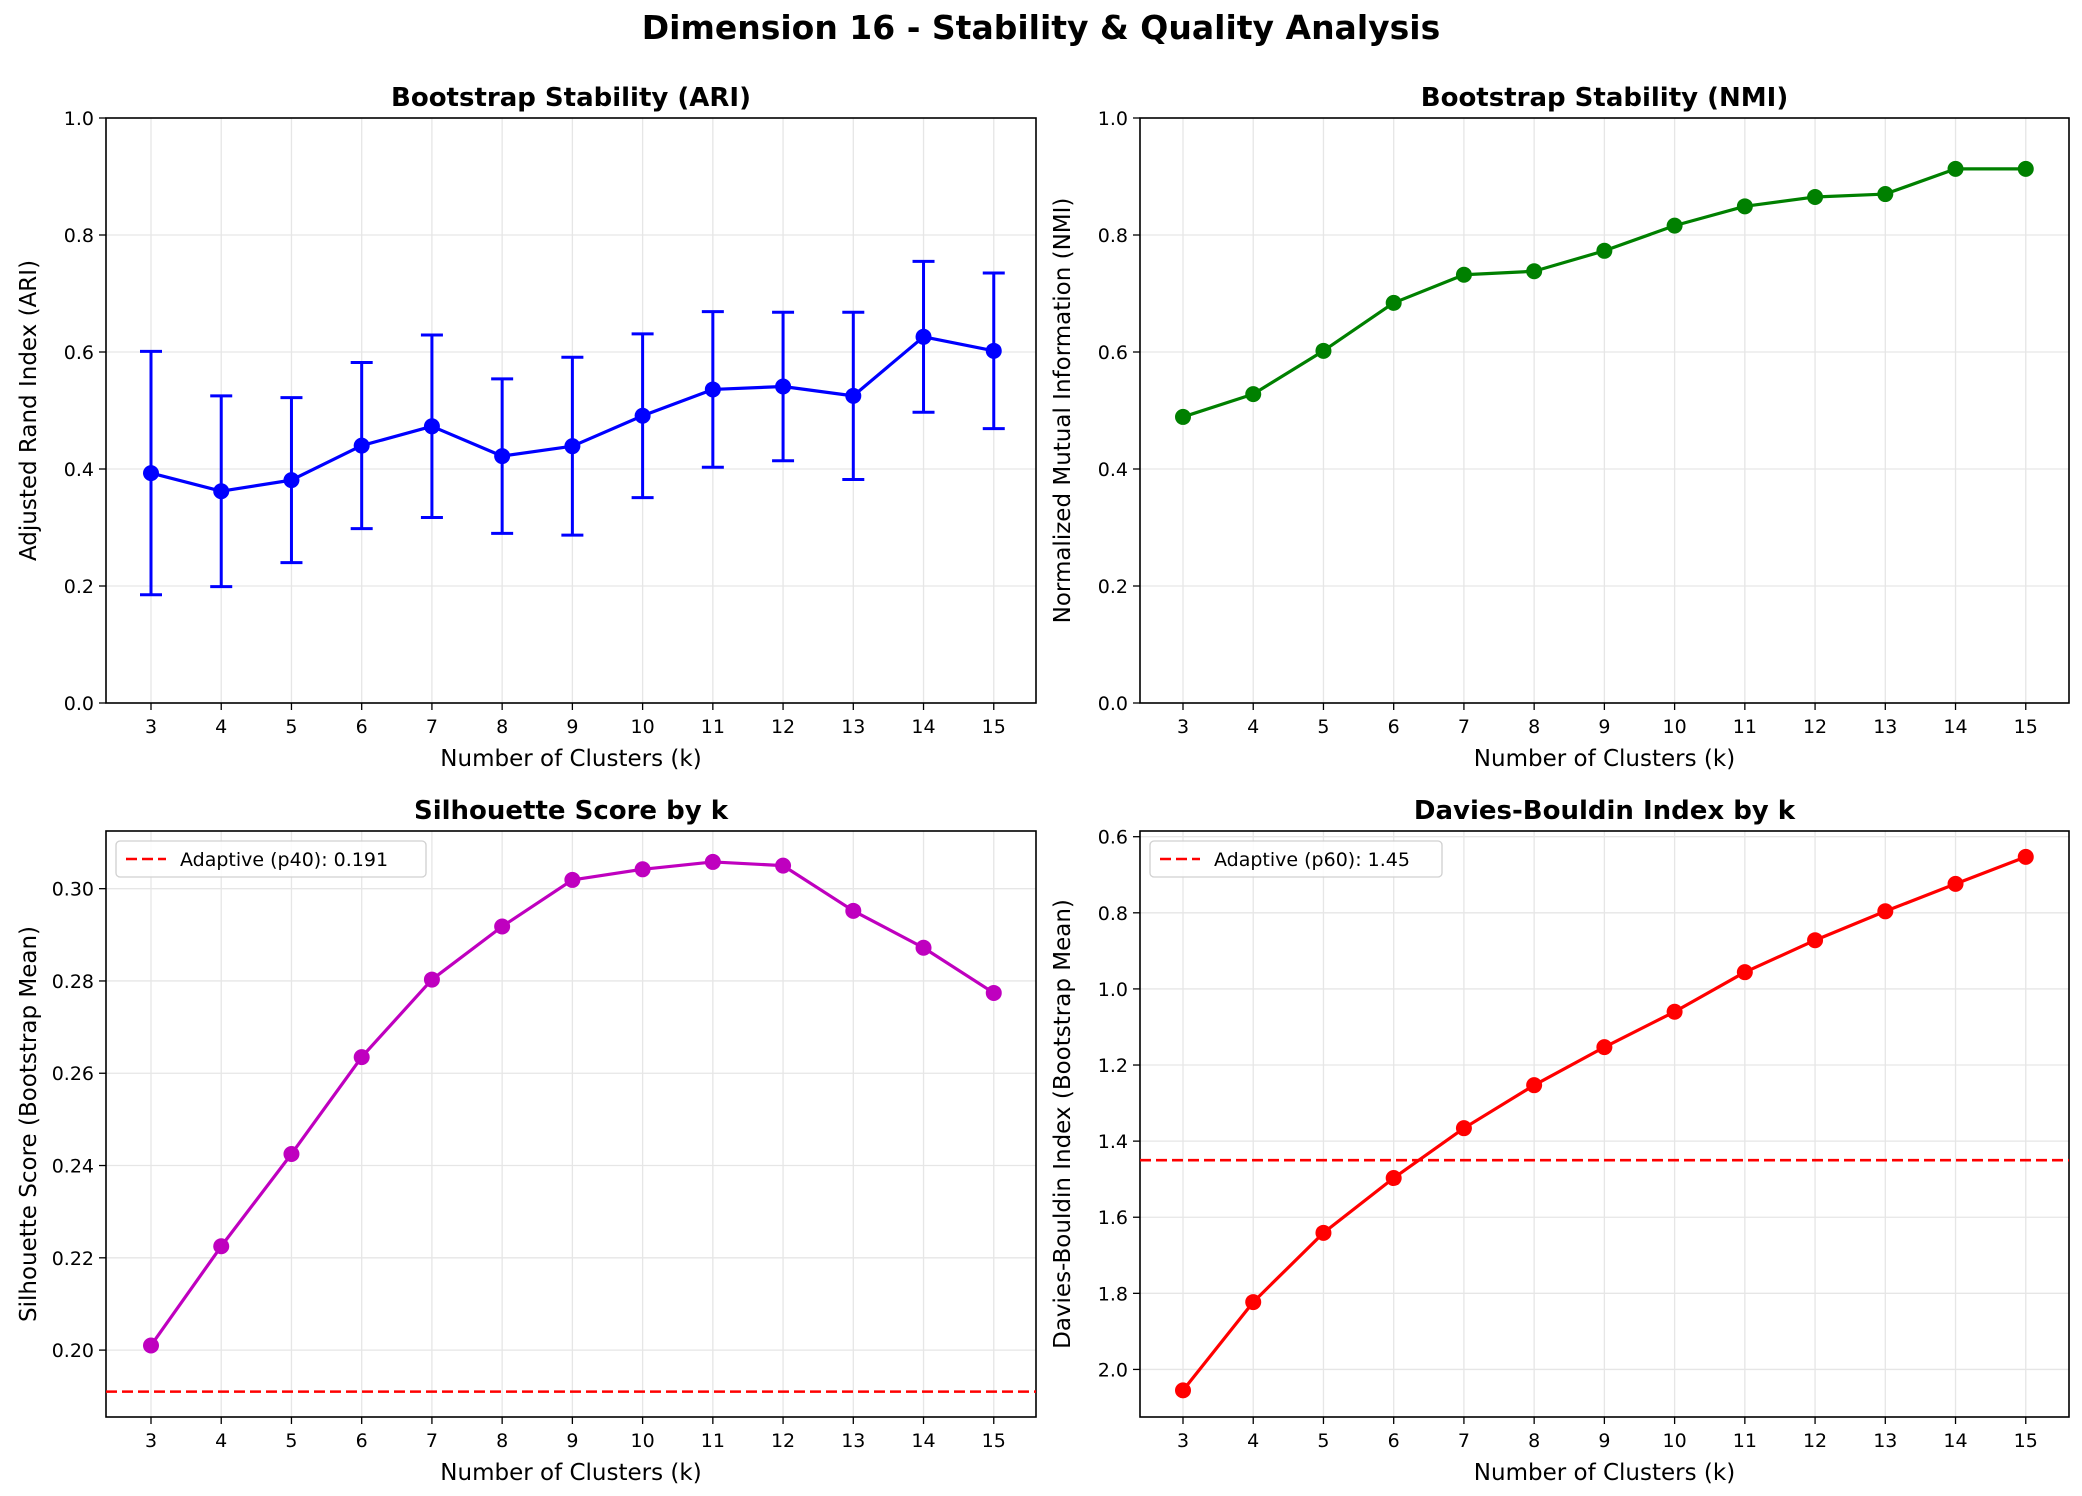 The width and height of the screenshot is (2082, 1496). Describe the element at coordinates (1296, 859) in the screenshot. I see `legend-box` at that location.